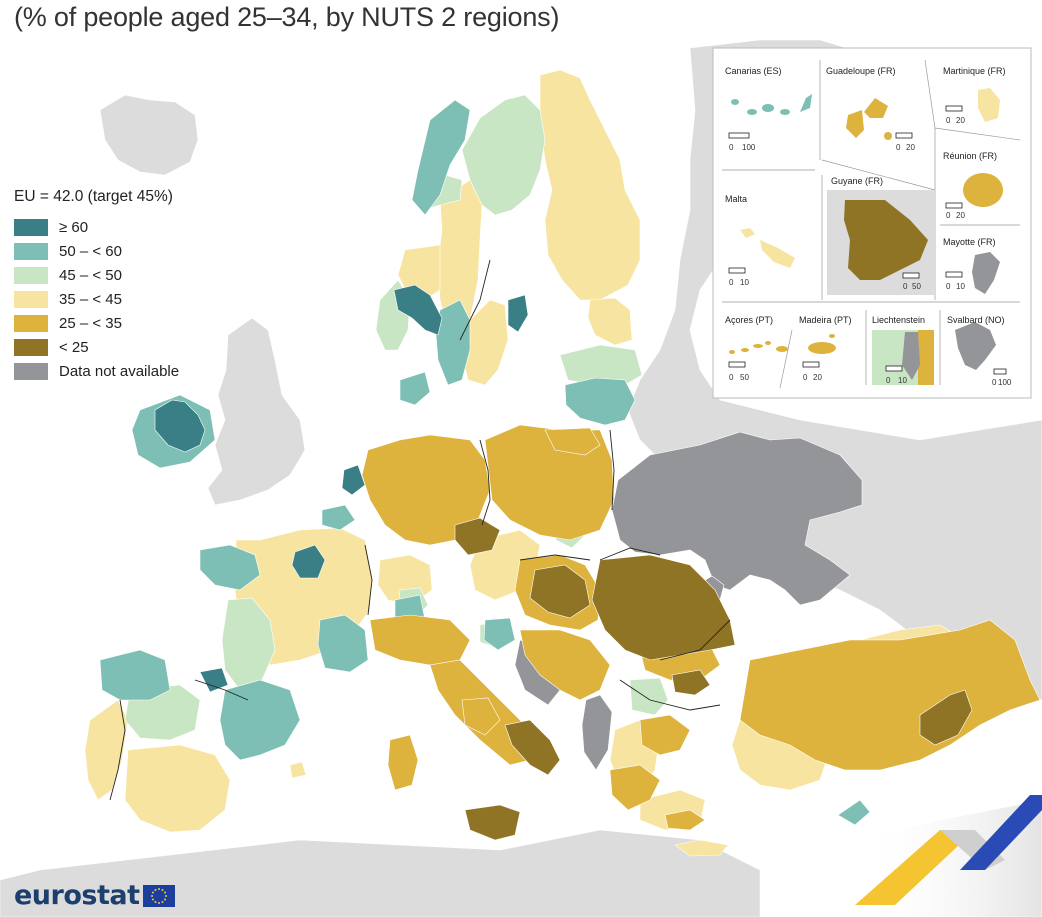 This screenshot has width=1042, height=917. I want to click on legend-item-45-50: 45 – < 50, so click(96, 275).